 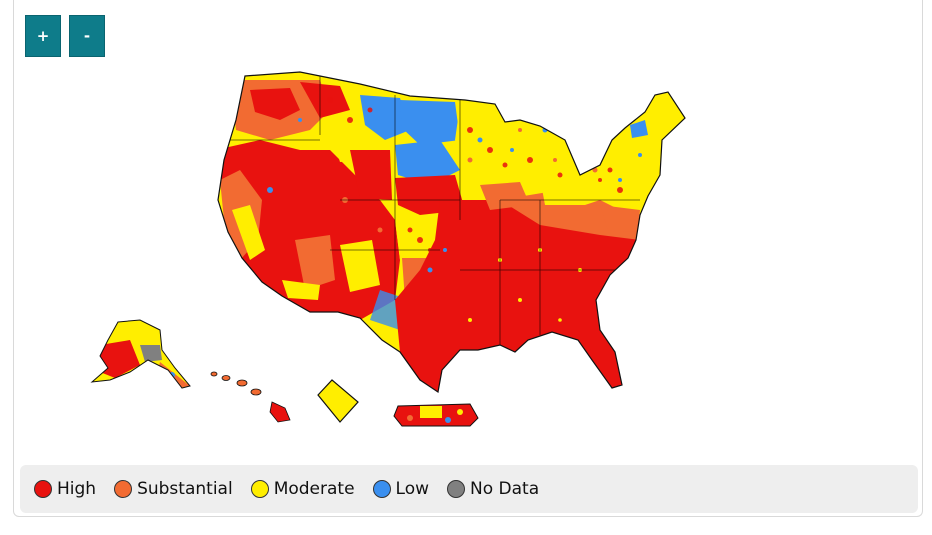 I want to click on dc-inset-region, so click(x=338, y=401).